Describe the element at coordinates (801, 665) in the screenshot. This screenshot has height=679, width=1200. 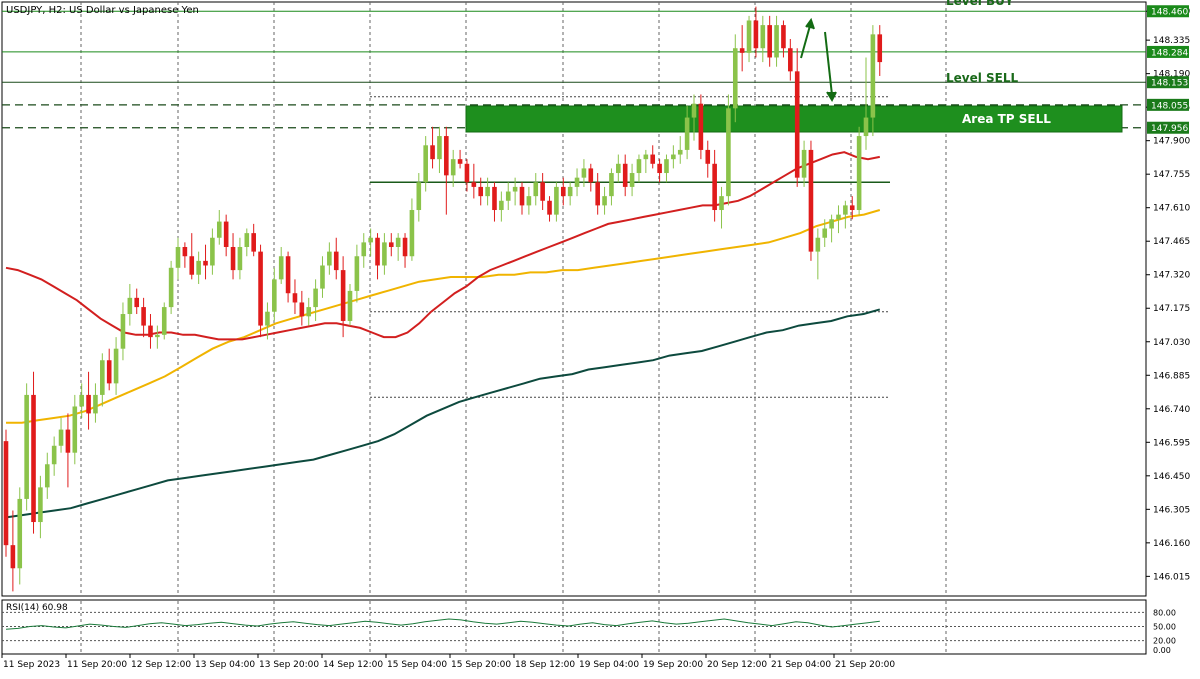
I see `x-tick-label-12: 21 Sep 04:00` at that location.